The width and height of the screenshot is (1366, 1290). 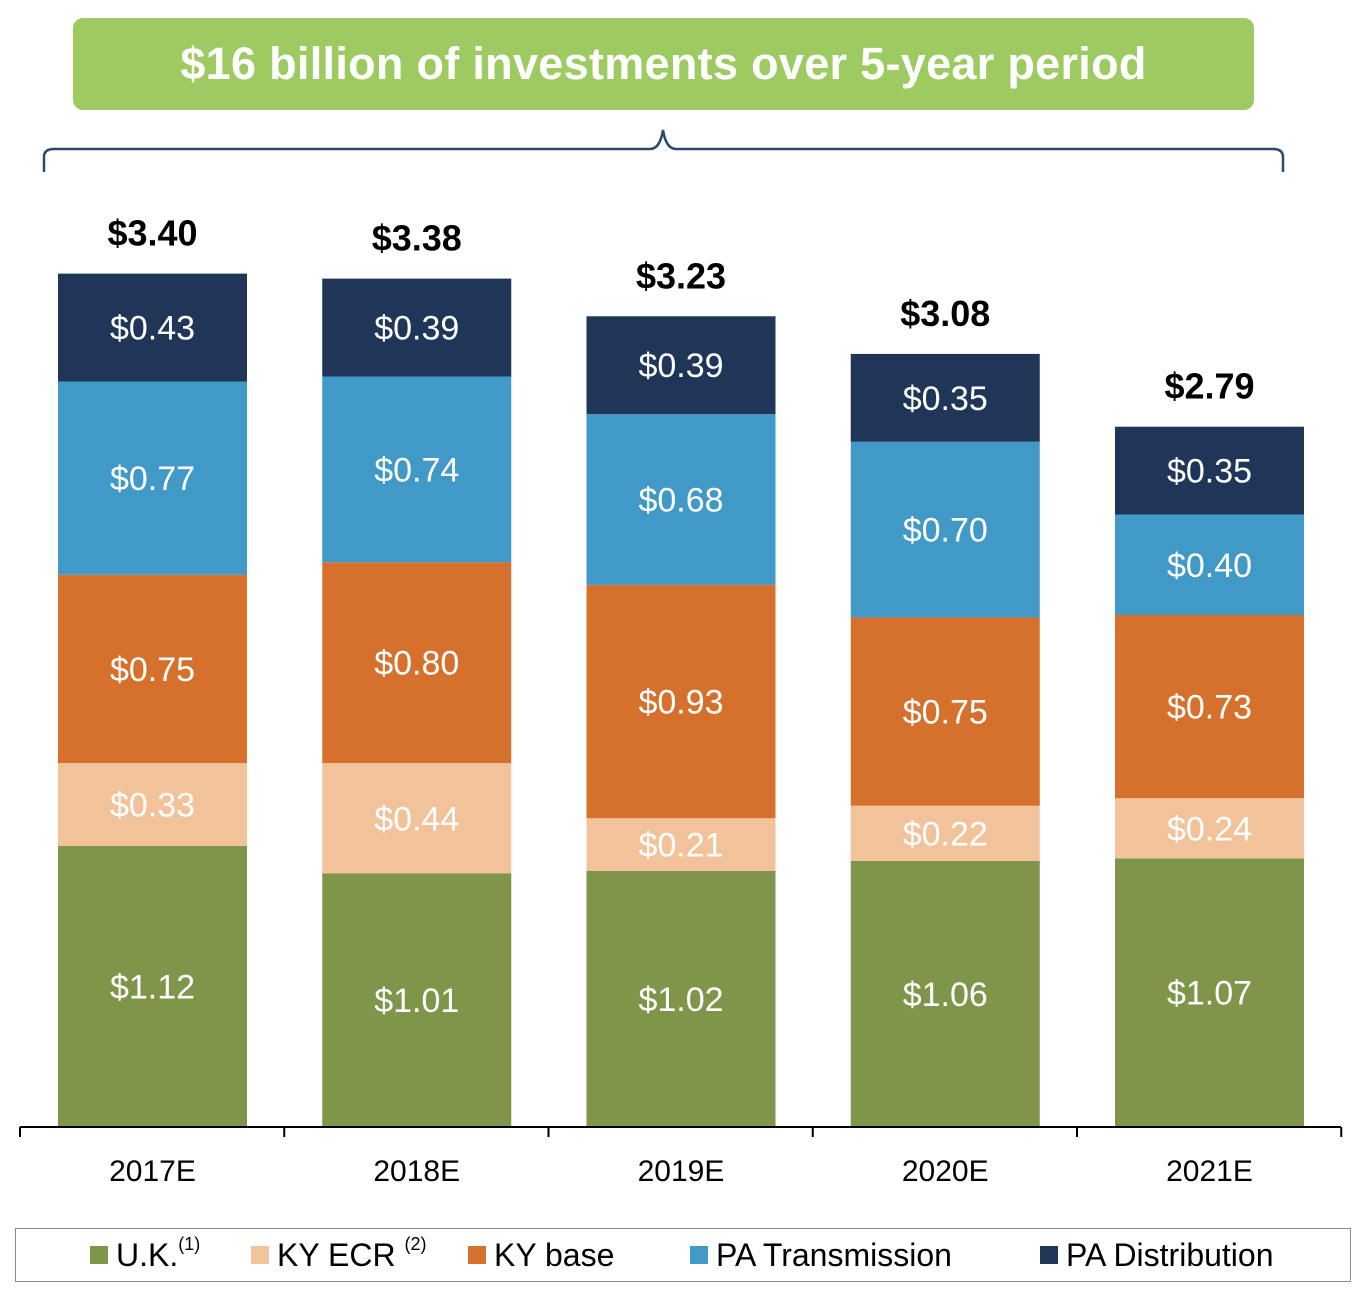 I want to click on bar-pa-transmission-2017E, so click(x=152, y=478).